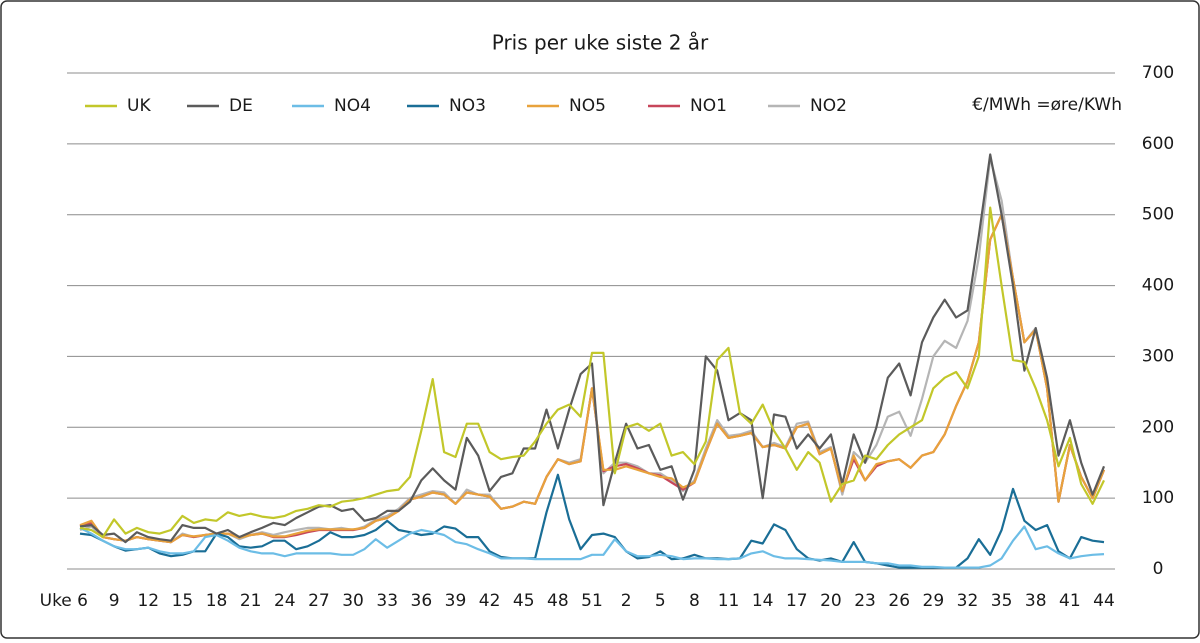  I want to click on x-tick-label: 20, so click(831, 601).